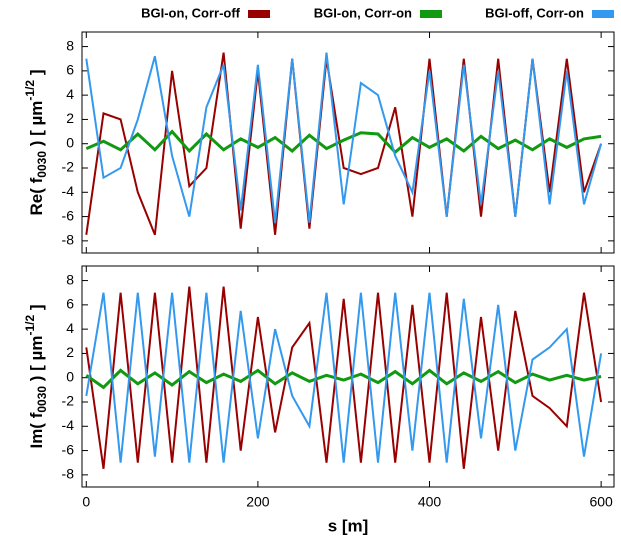 This screenshot has width=621, height=539. I want to click on y-axis-label: Im( f0030 ) [ µm-1/2 ], so click(36, 376).